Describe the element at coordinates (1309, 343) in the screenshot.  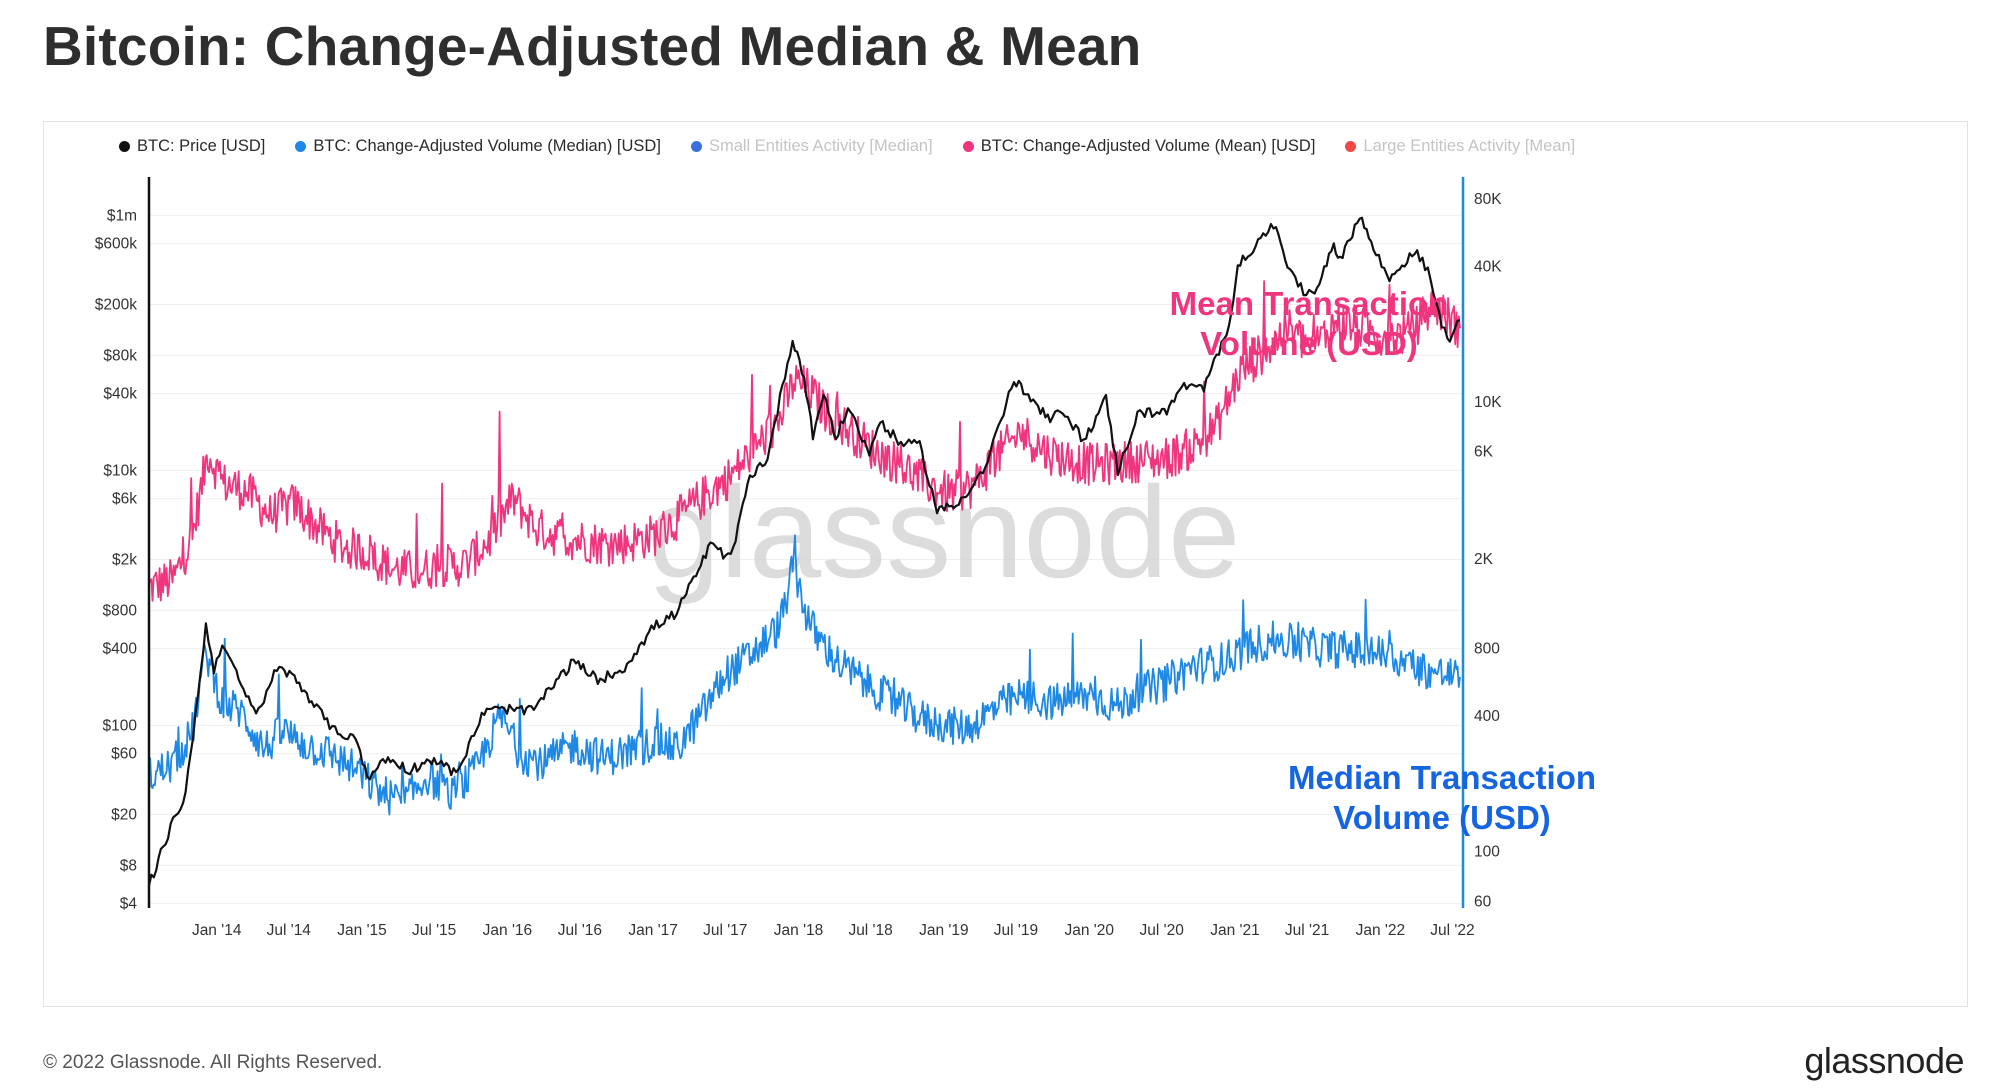
I see `annotation-mean-line-2: Volume (USD)` at that location.